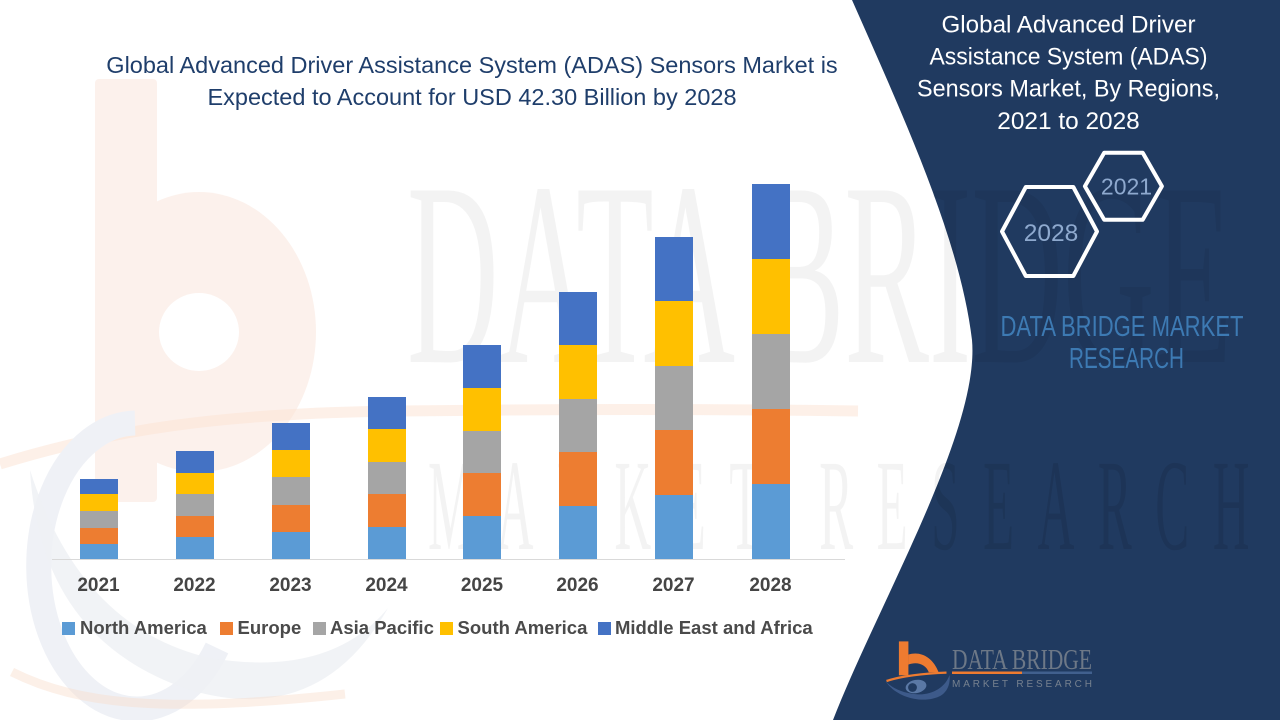 Image resolution: width=1280 pixels, height=720 pixels. I want to click on svg-text: 2021, so click(1126, 186).